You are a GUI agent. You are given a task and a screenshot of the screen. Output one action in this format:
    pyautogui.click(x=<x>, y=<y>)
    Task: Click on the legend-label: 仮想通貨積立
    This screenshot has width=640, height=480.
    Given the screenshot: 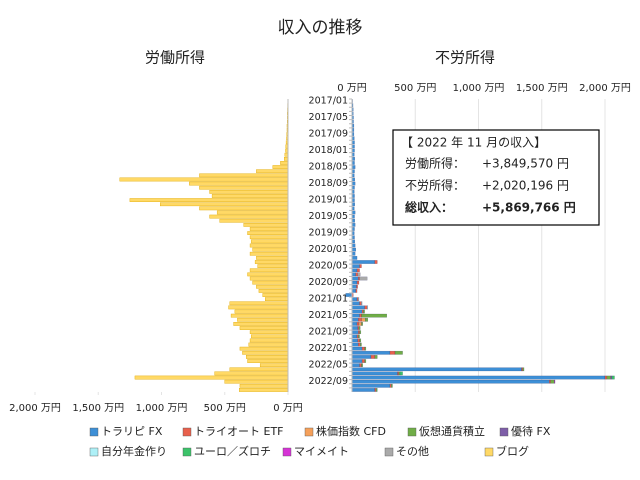 What is the action you would take?
    pyautogui.click(x=452, y=431)
    